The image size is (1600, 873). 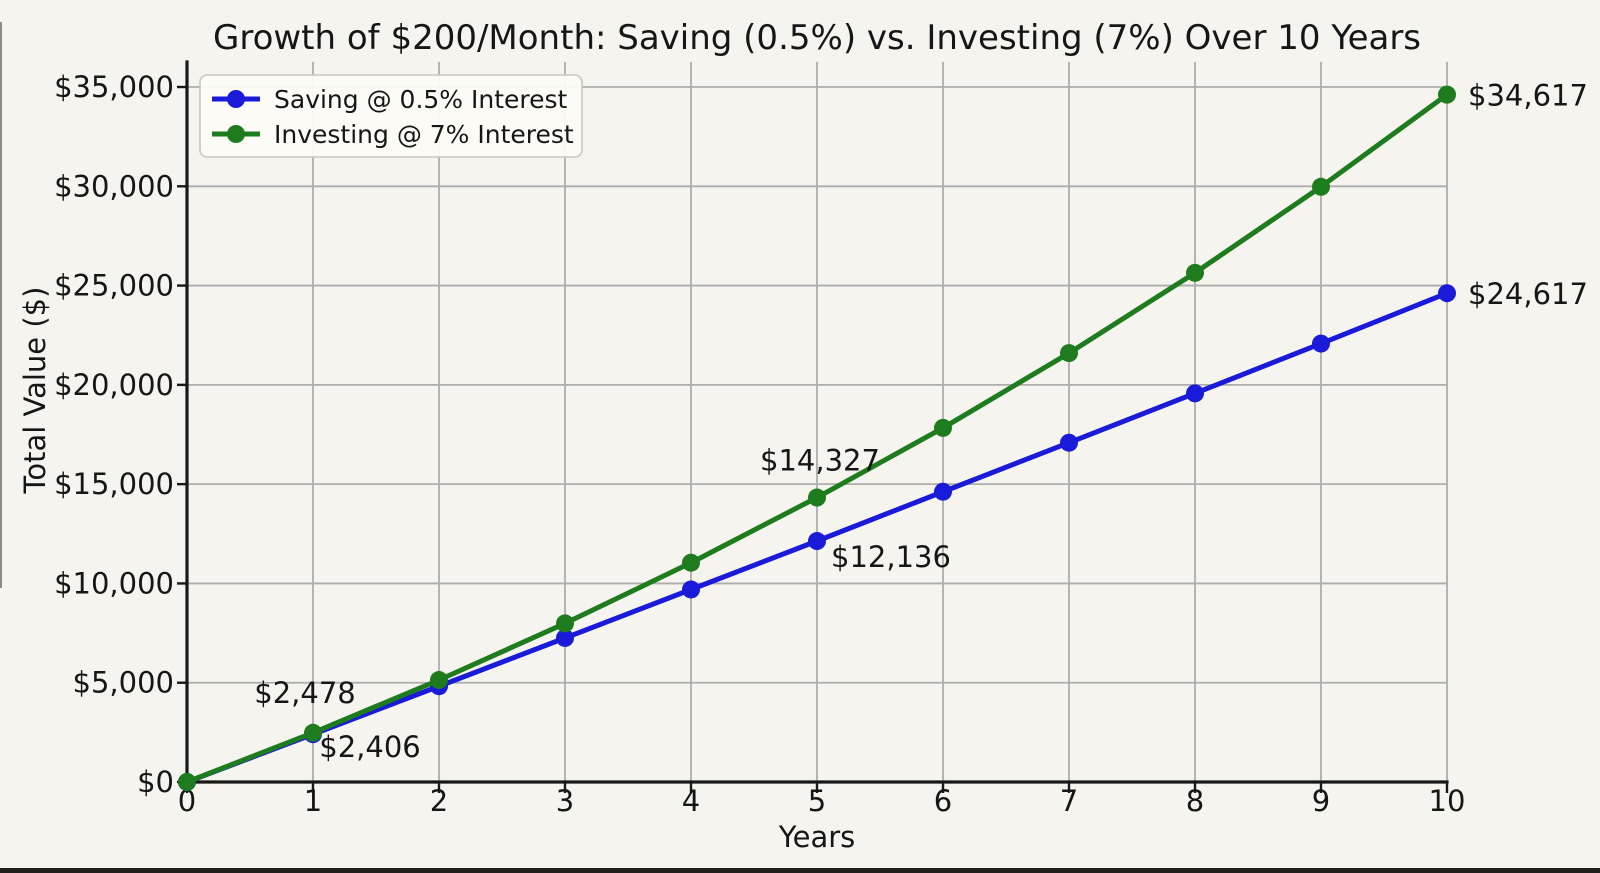 What do you see at coordinates (817, 837) in the screenshot?
I see `x-axis-label: Years` at bounding box center [817, 837].